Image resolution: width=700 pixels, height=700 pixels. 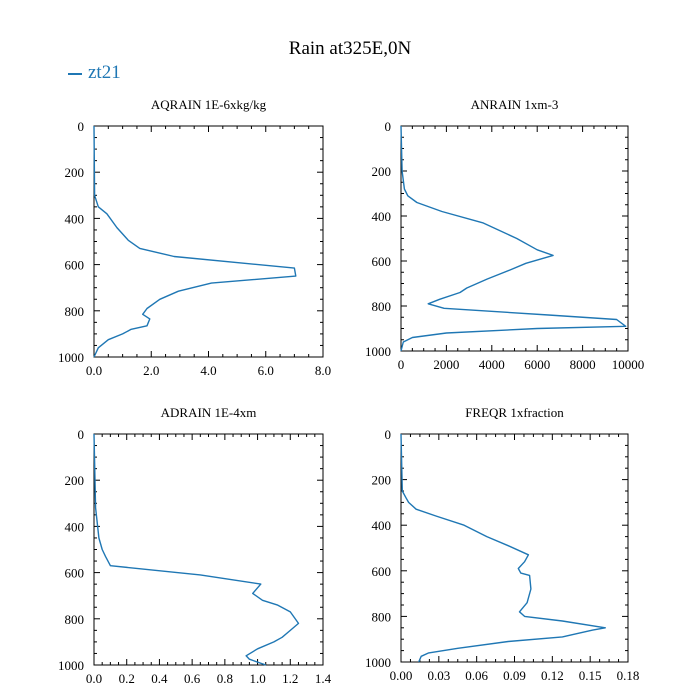 What do you see at coordinates (350, 48) in the screenshot?
I see `page-title: Rain at325E,0N` at bounding box center [350, 48].